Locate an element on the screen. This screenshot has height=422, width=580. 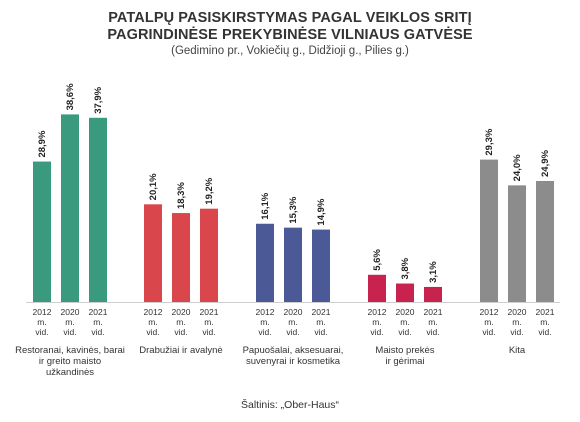
year-label-g3-1: vid. is located at coordinates (404, 332).